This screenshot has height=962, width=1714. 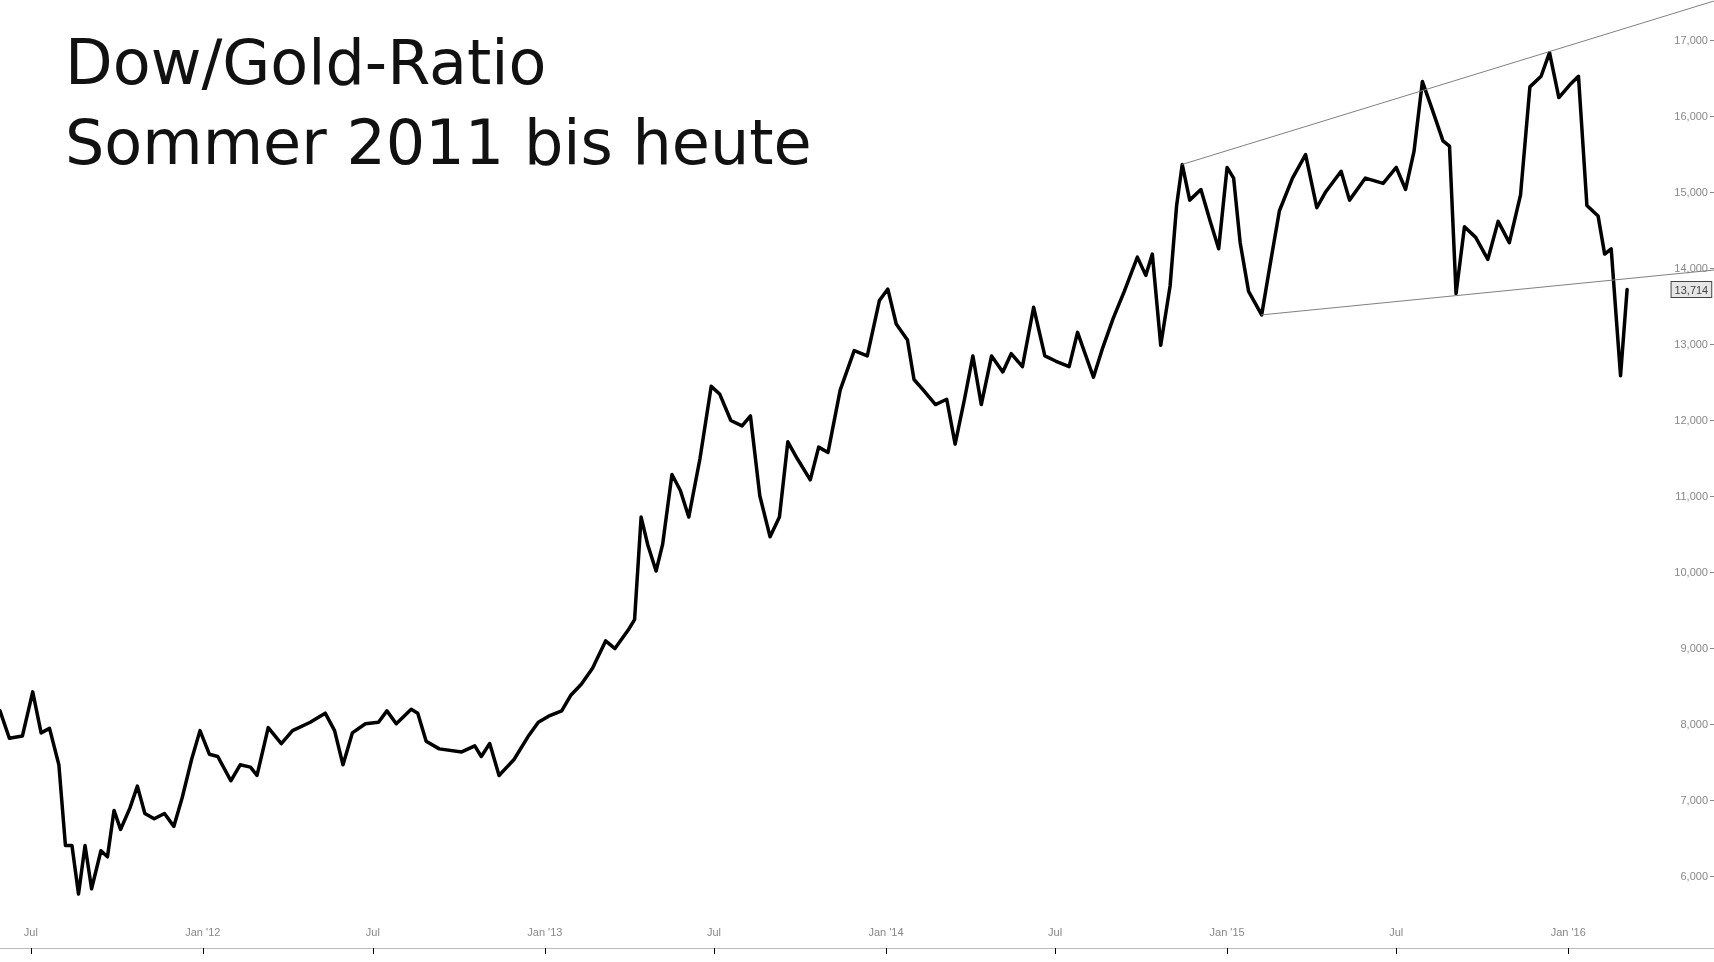 I want to click on y-tick-label: 6,000, so click(x=1694, y=875).